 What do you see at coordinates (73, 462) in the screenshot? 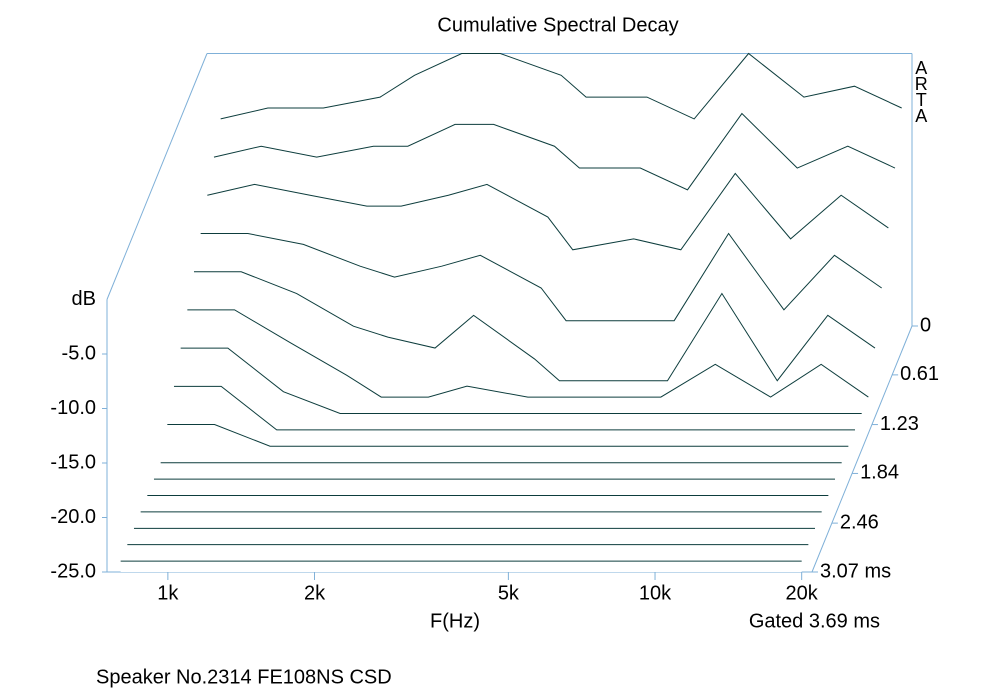
I see `y-tick-label: -15.0` at bounding box center [73, 462].